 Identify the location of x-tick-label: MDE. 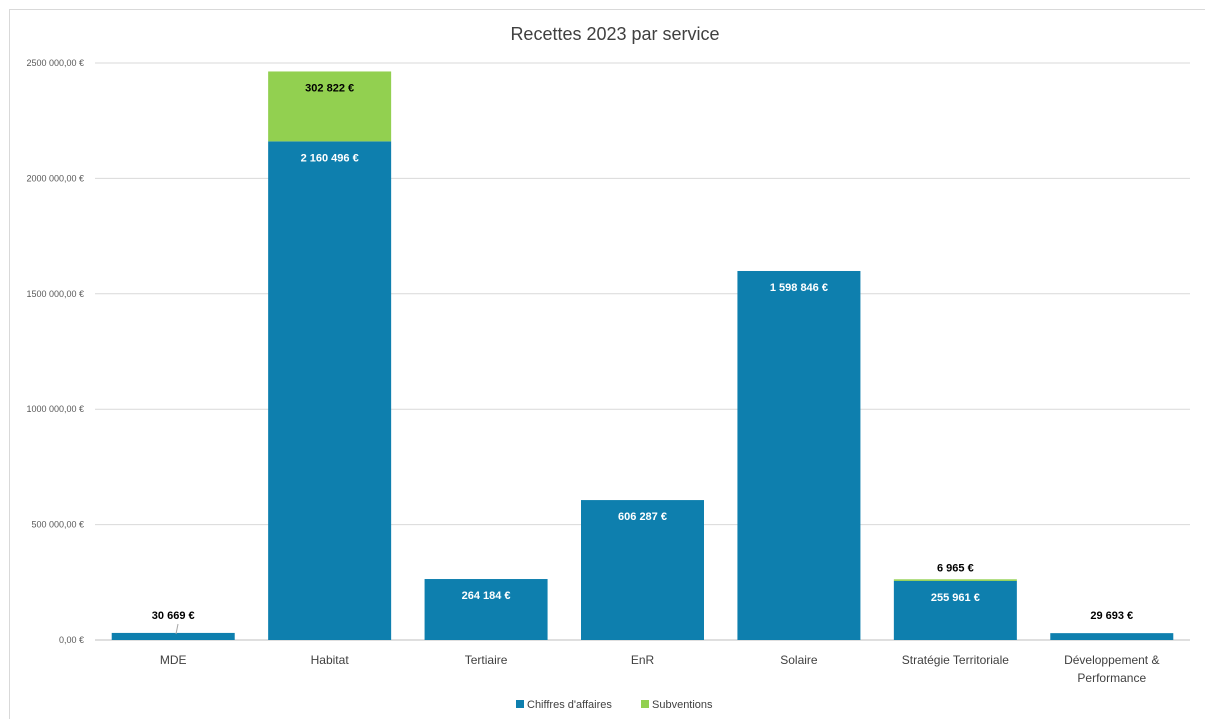
(173, 660).